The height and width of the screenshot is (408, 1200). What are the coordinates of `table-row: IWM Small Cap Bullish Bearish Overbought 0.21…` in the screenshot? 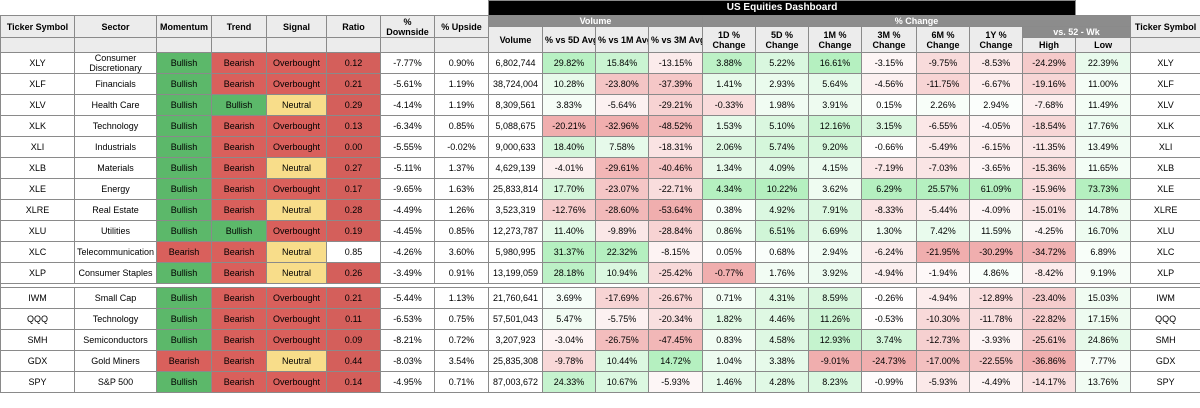 It's located at (600, 298).